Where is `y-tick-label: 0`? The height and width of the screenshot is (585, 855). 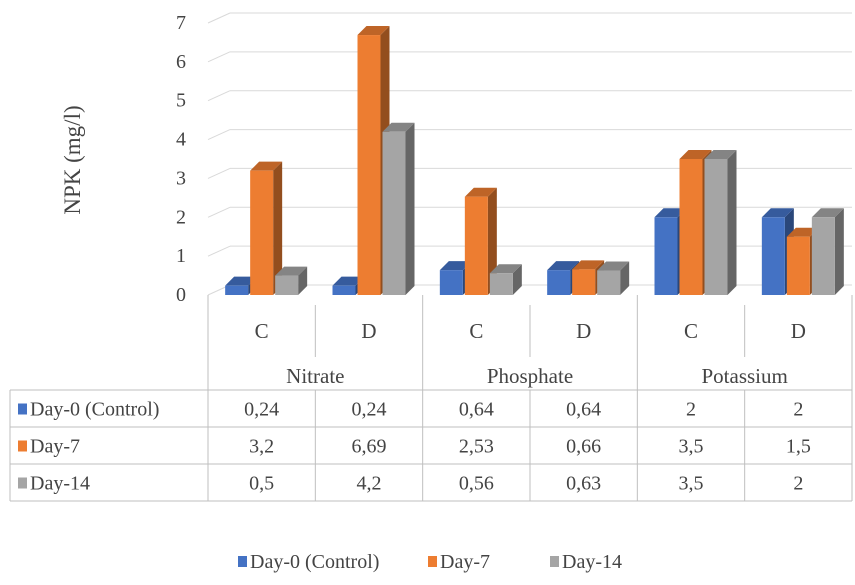 y-tick-label: 0 is located at coordinates (181, 295).